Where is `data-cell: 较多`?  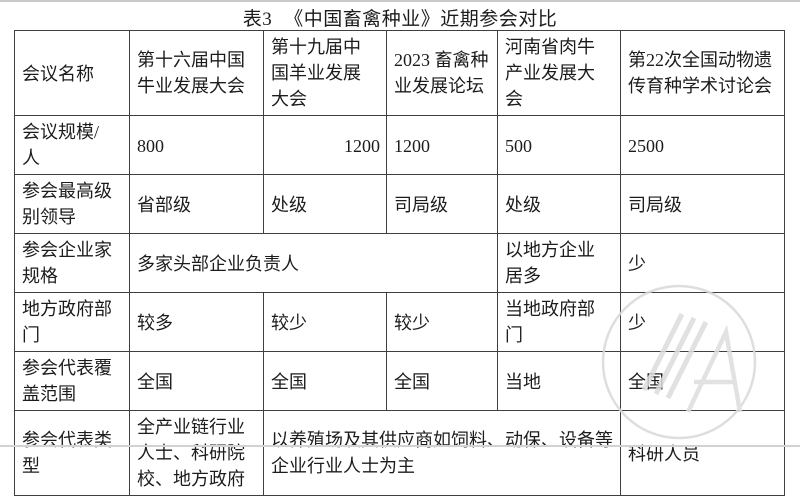
data-cell: 较多 is located at coordinates (196, 322).